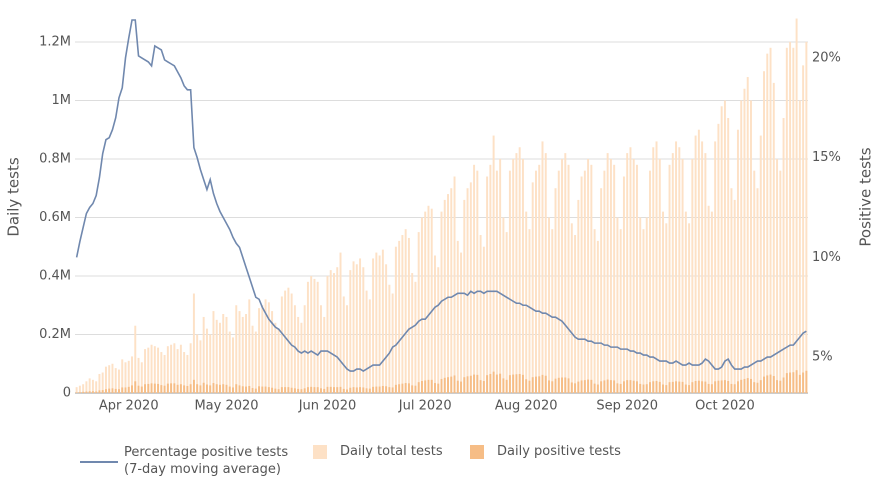 Image resolution: width=878 pixels, height=486 pixels. What do you see at coordinates (826, 257) in the screenshot?
I see `y2-tick-label: 10%` at bounding box center [826, 257].